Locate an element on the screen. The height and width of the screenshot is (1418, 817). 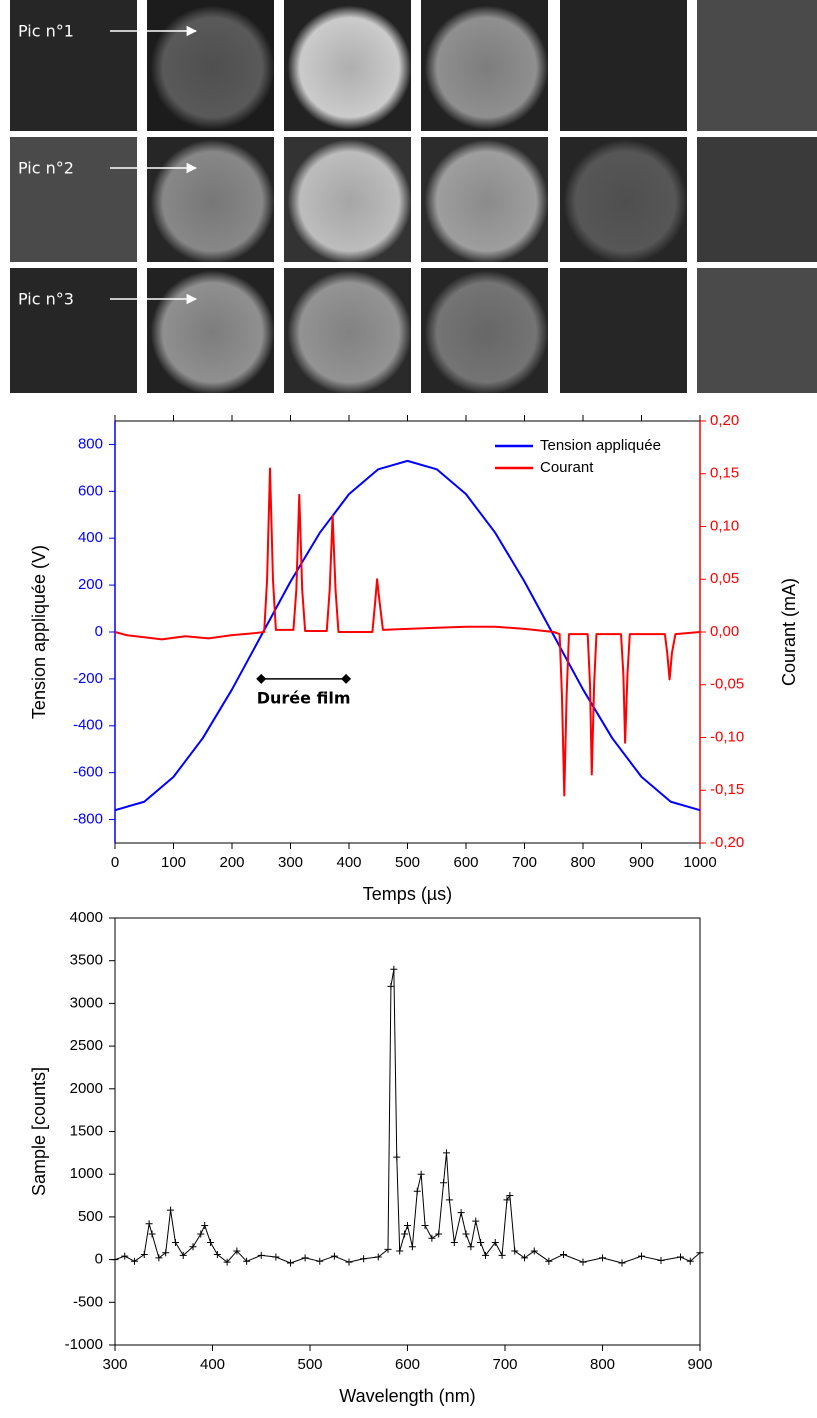
y-axis-title: Tension appliquée (V) is located at coordinates (39, 632).